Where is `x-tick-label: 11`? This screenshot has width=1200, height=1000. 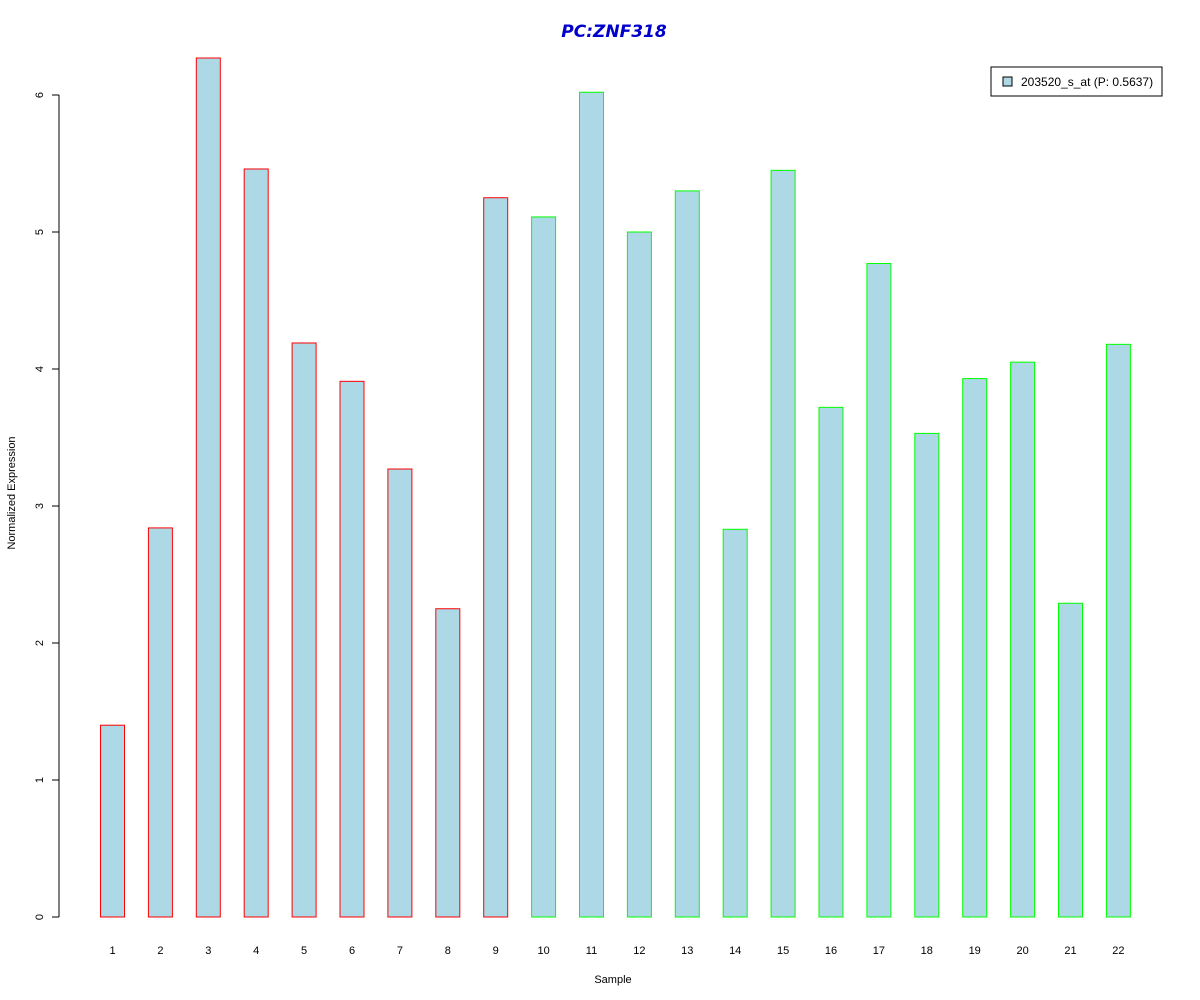
x-tick-label: 11 is located at coordinates (591, 951).